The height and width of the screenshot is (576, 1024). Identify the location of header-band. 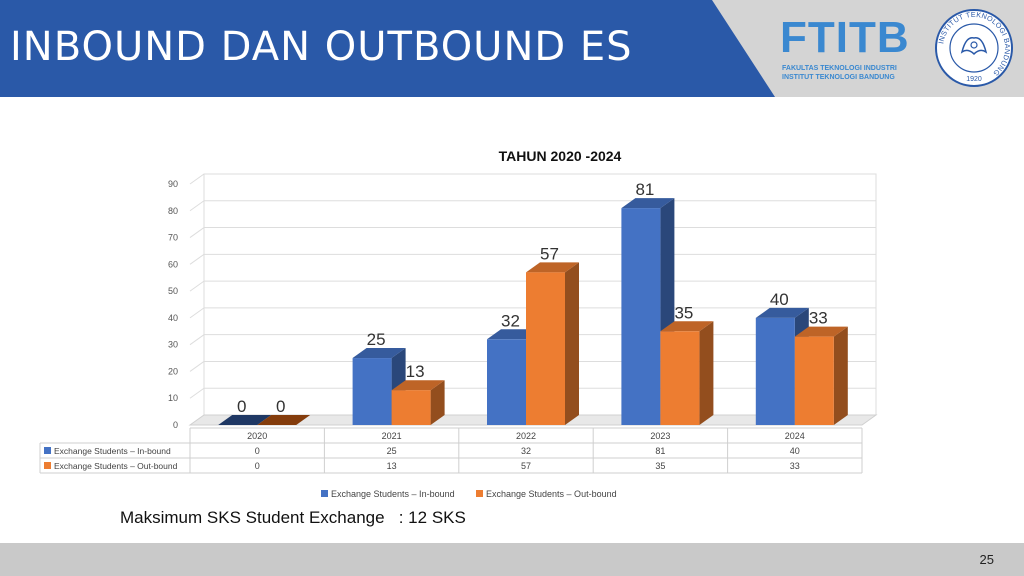
(387, 48).